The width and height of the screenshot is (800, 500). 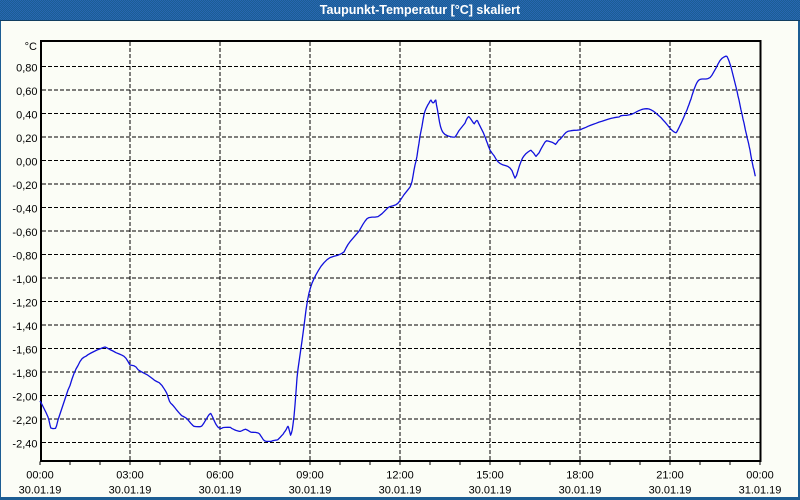 What do you see at coordinates (24, 186) in the screenshot?
I see `svg-text: -0,20` at bounding box center [24, 186].